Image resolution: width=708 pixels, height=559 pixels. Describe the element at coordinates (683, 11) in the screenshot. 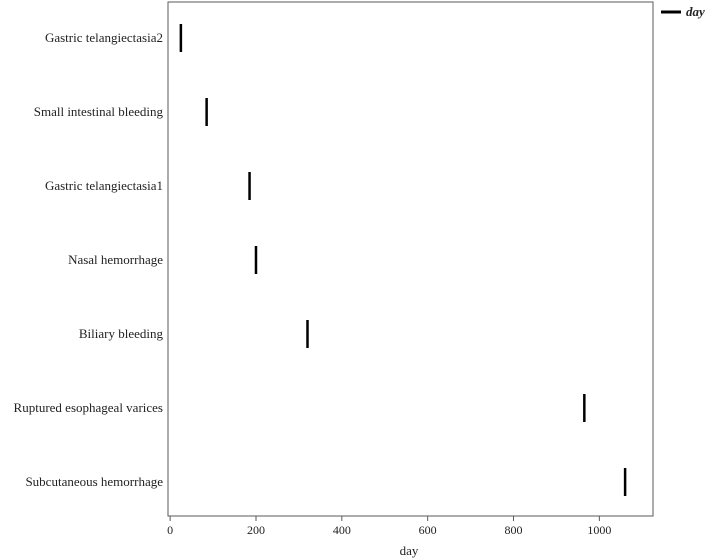

I see `legend: day` at that location.